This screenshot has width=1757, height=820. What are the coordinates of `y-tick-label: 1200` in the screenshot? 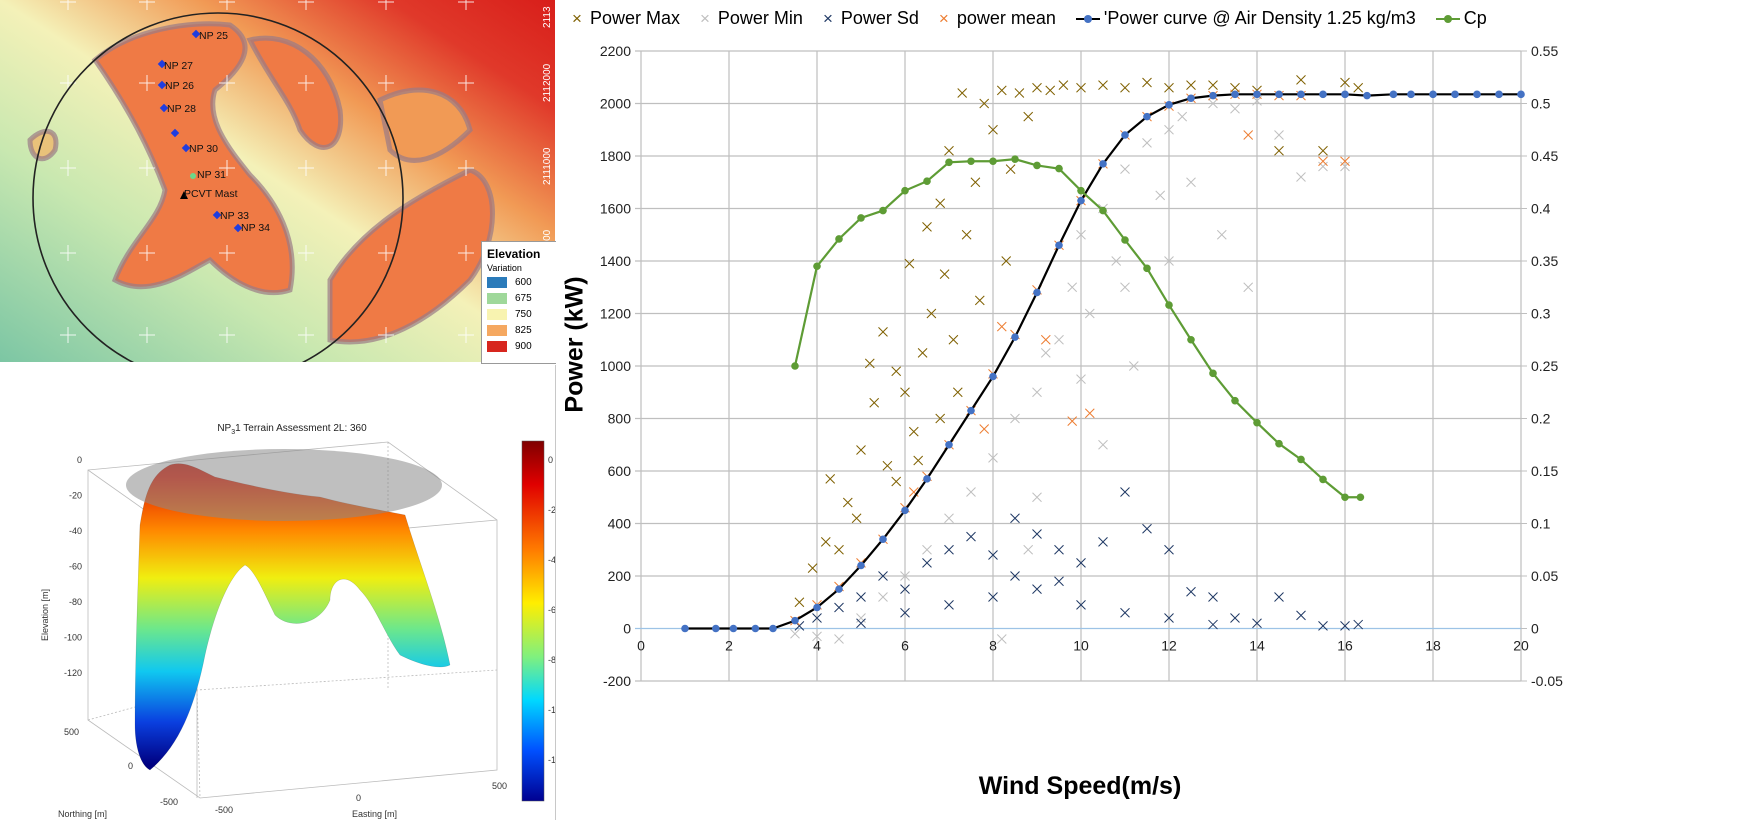 It's located at (615, 314).